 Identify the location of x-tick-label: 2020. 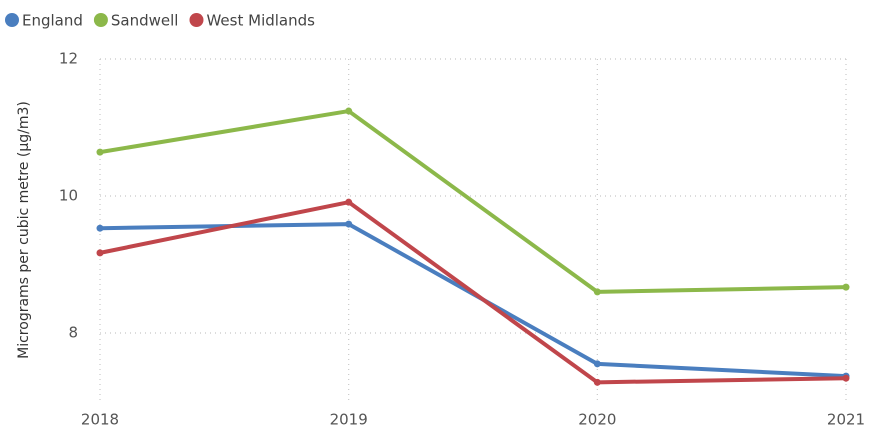
(597, 420).